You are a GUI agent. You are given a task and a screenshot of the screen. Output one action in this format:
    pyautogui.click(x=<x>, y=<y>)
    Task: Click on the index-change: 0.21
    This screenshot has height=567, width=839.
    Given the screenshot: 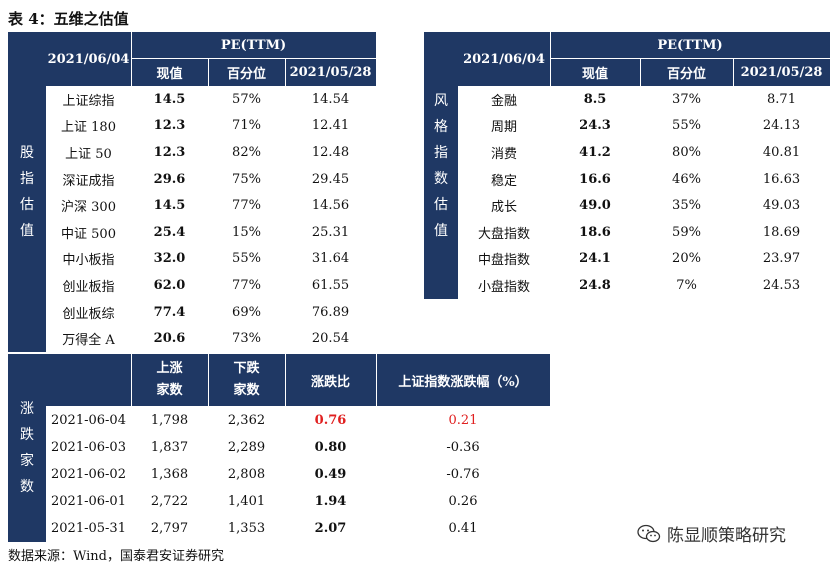 What is the action you would take?
    pyautogui.click(x=463, y=420)
    